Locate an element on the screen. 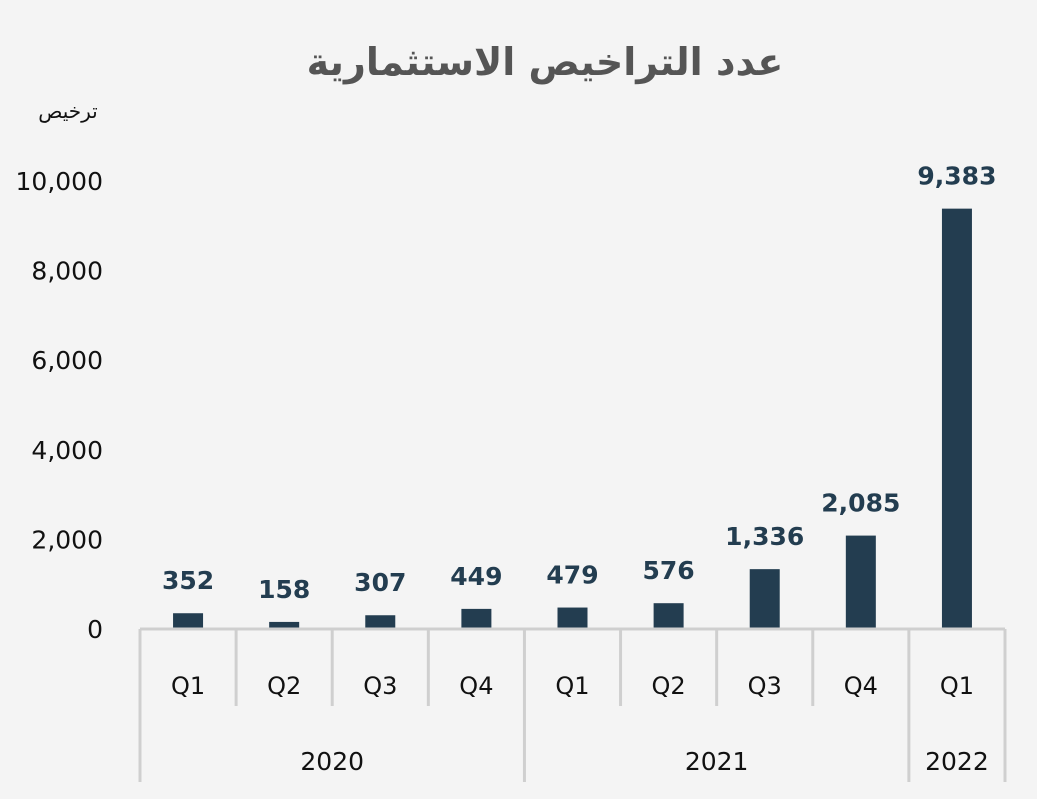 The width and height of the screenshot is (1037, 799). y-tick-label: 2,000 is located at coordinates (67, 539).